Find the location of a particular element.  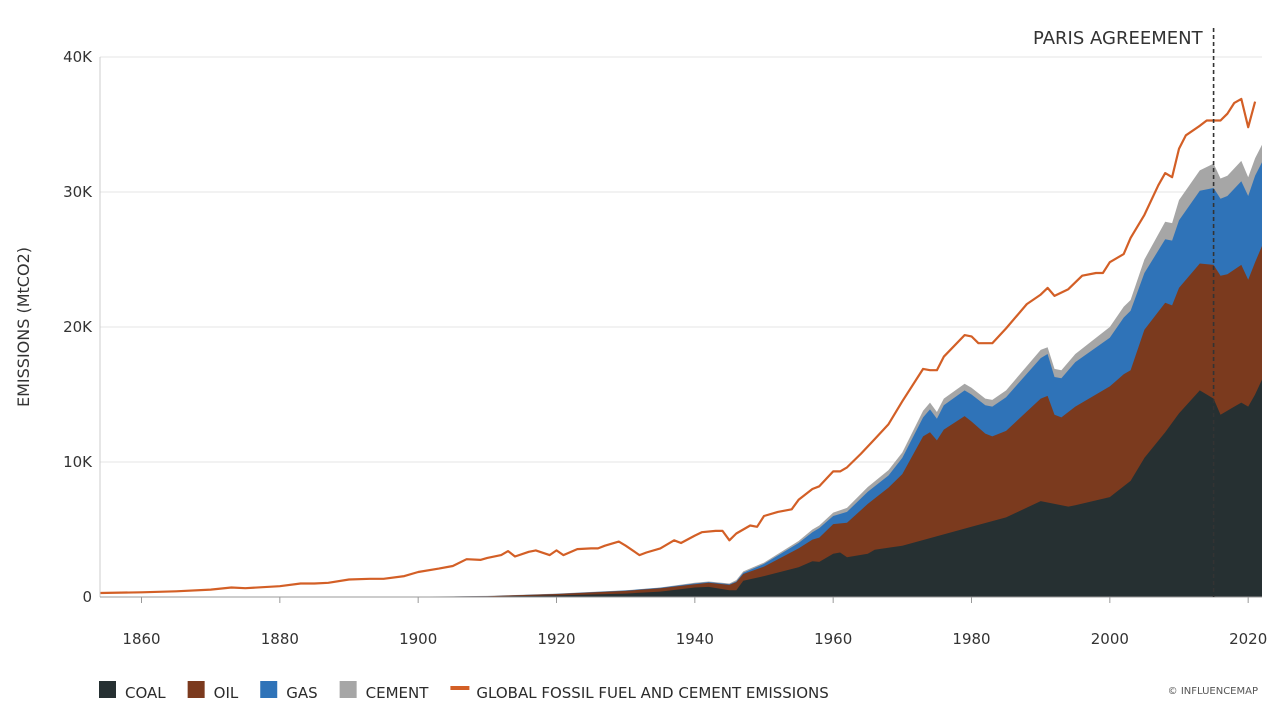

y-tick-label: 10K is located at coordinates (78, 462).